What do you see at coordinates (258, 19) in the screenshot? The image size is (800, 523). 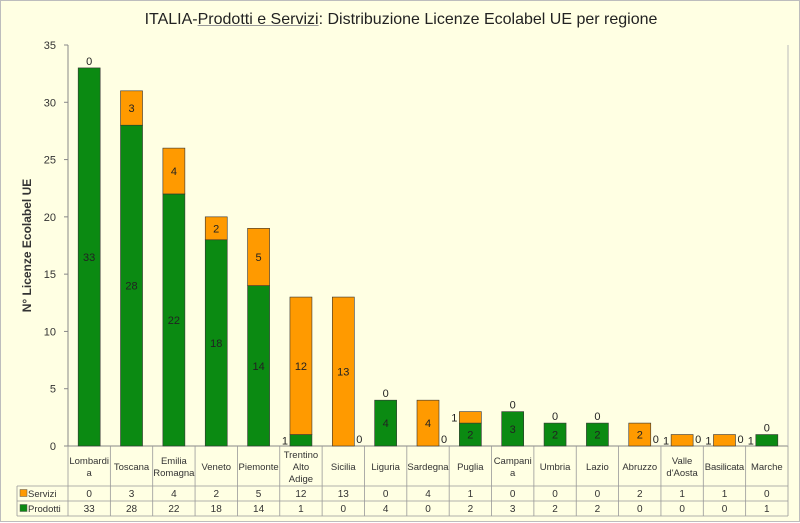 I see `title-underlined: Prodotti e Servizi` at bounding box center [258, 19].